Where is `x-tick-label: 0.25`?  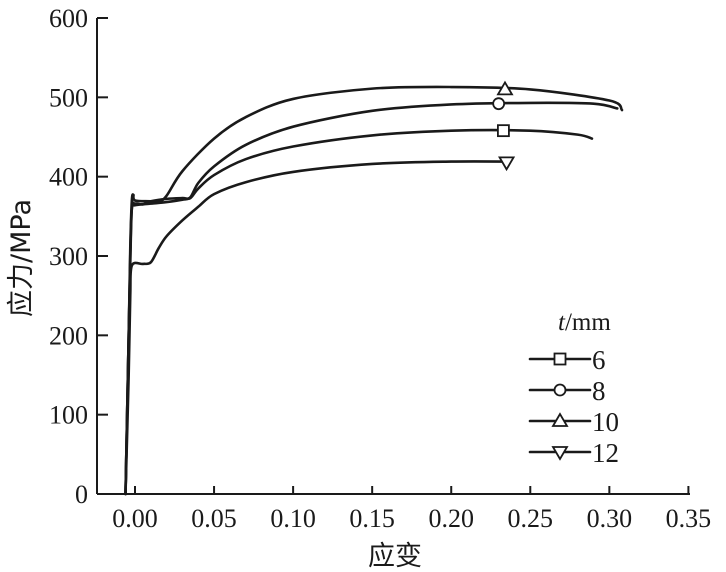 x-tick-label: 0.25 is located at coordinates (531, 518).